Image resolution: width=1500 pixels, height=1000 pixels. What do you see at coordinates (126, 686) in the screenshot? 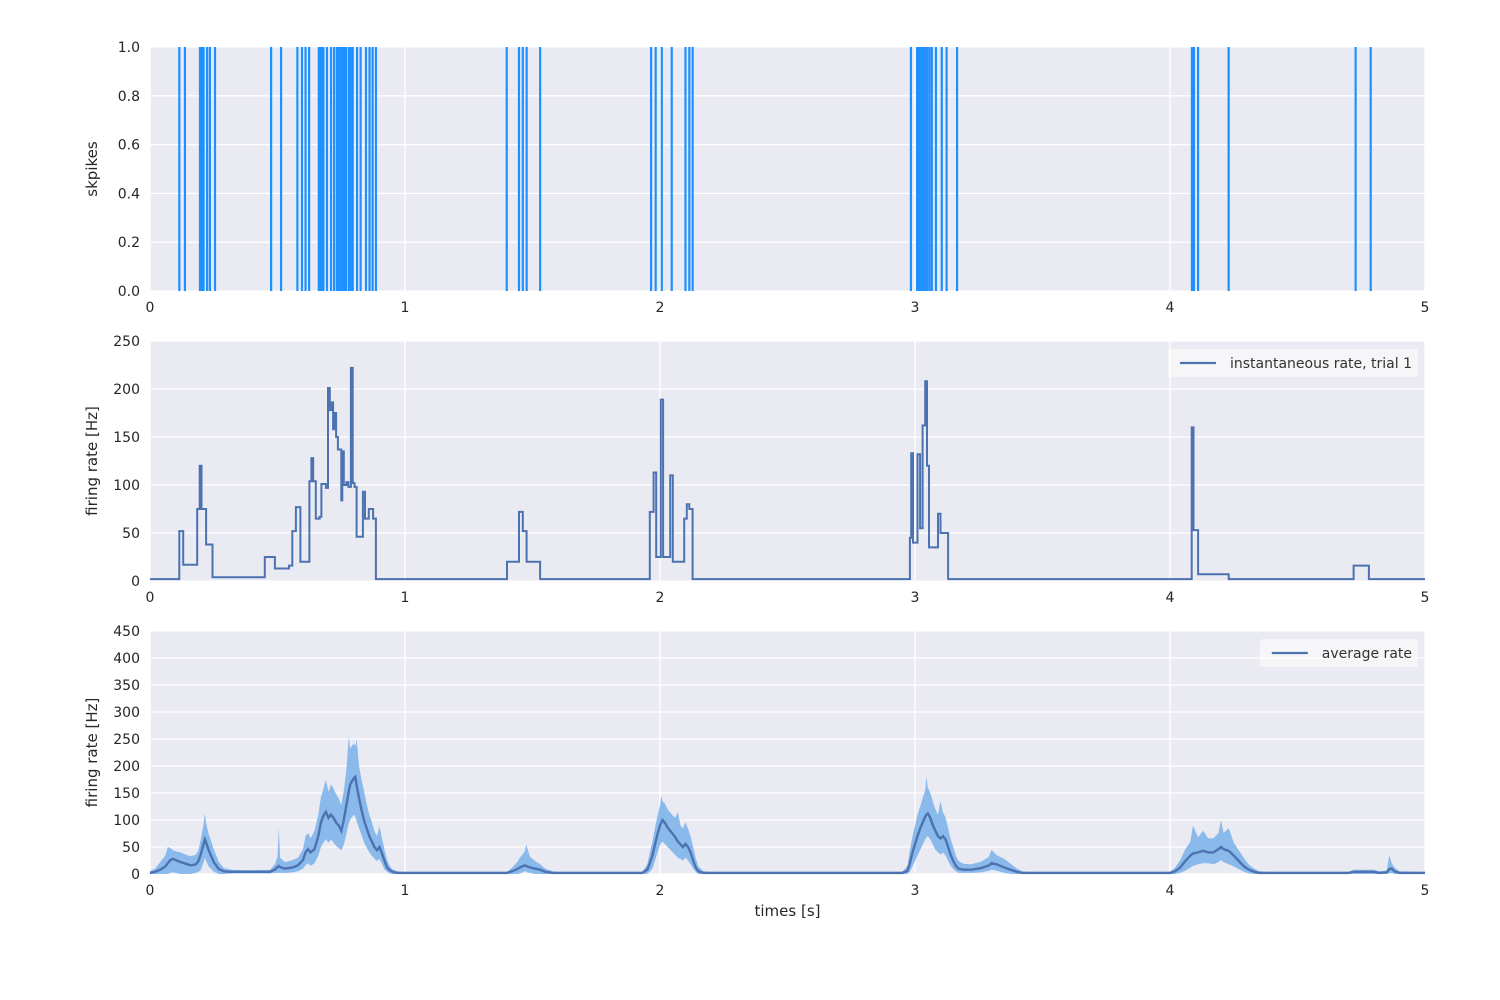
I see `y-tick-label: 350` at bounding box center [126, 686].